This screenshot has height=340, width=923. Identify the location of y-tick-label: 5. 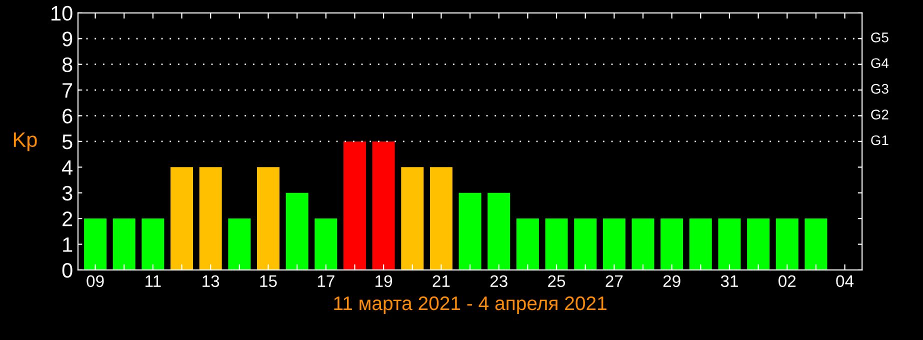
(67, 142).